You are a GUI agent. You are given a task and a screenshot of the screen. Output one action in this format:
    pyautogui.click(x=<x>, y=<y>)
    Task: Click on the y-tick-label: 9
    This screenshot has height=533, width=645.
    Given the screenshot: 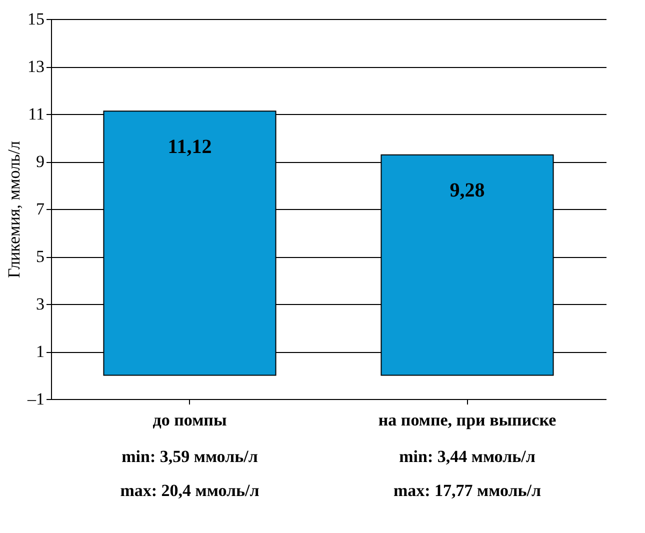 What is the action you would take?
    pyautogui.click(x=40, y=161)
    